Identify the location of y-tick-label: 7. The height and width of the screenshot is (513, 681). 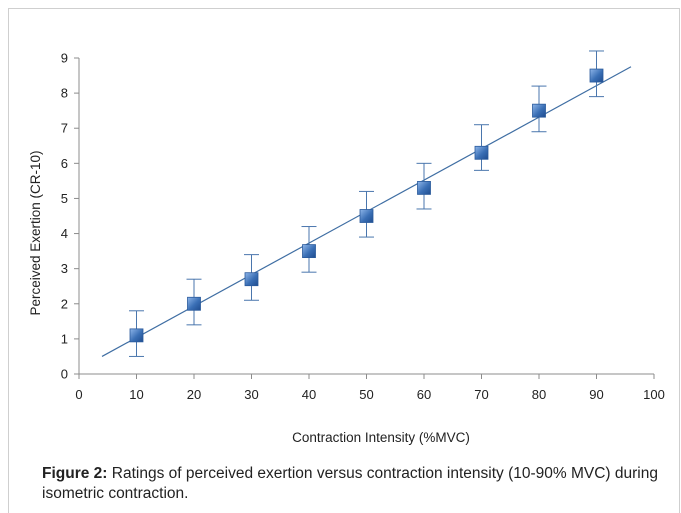
(64, 128).